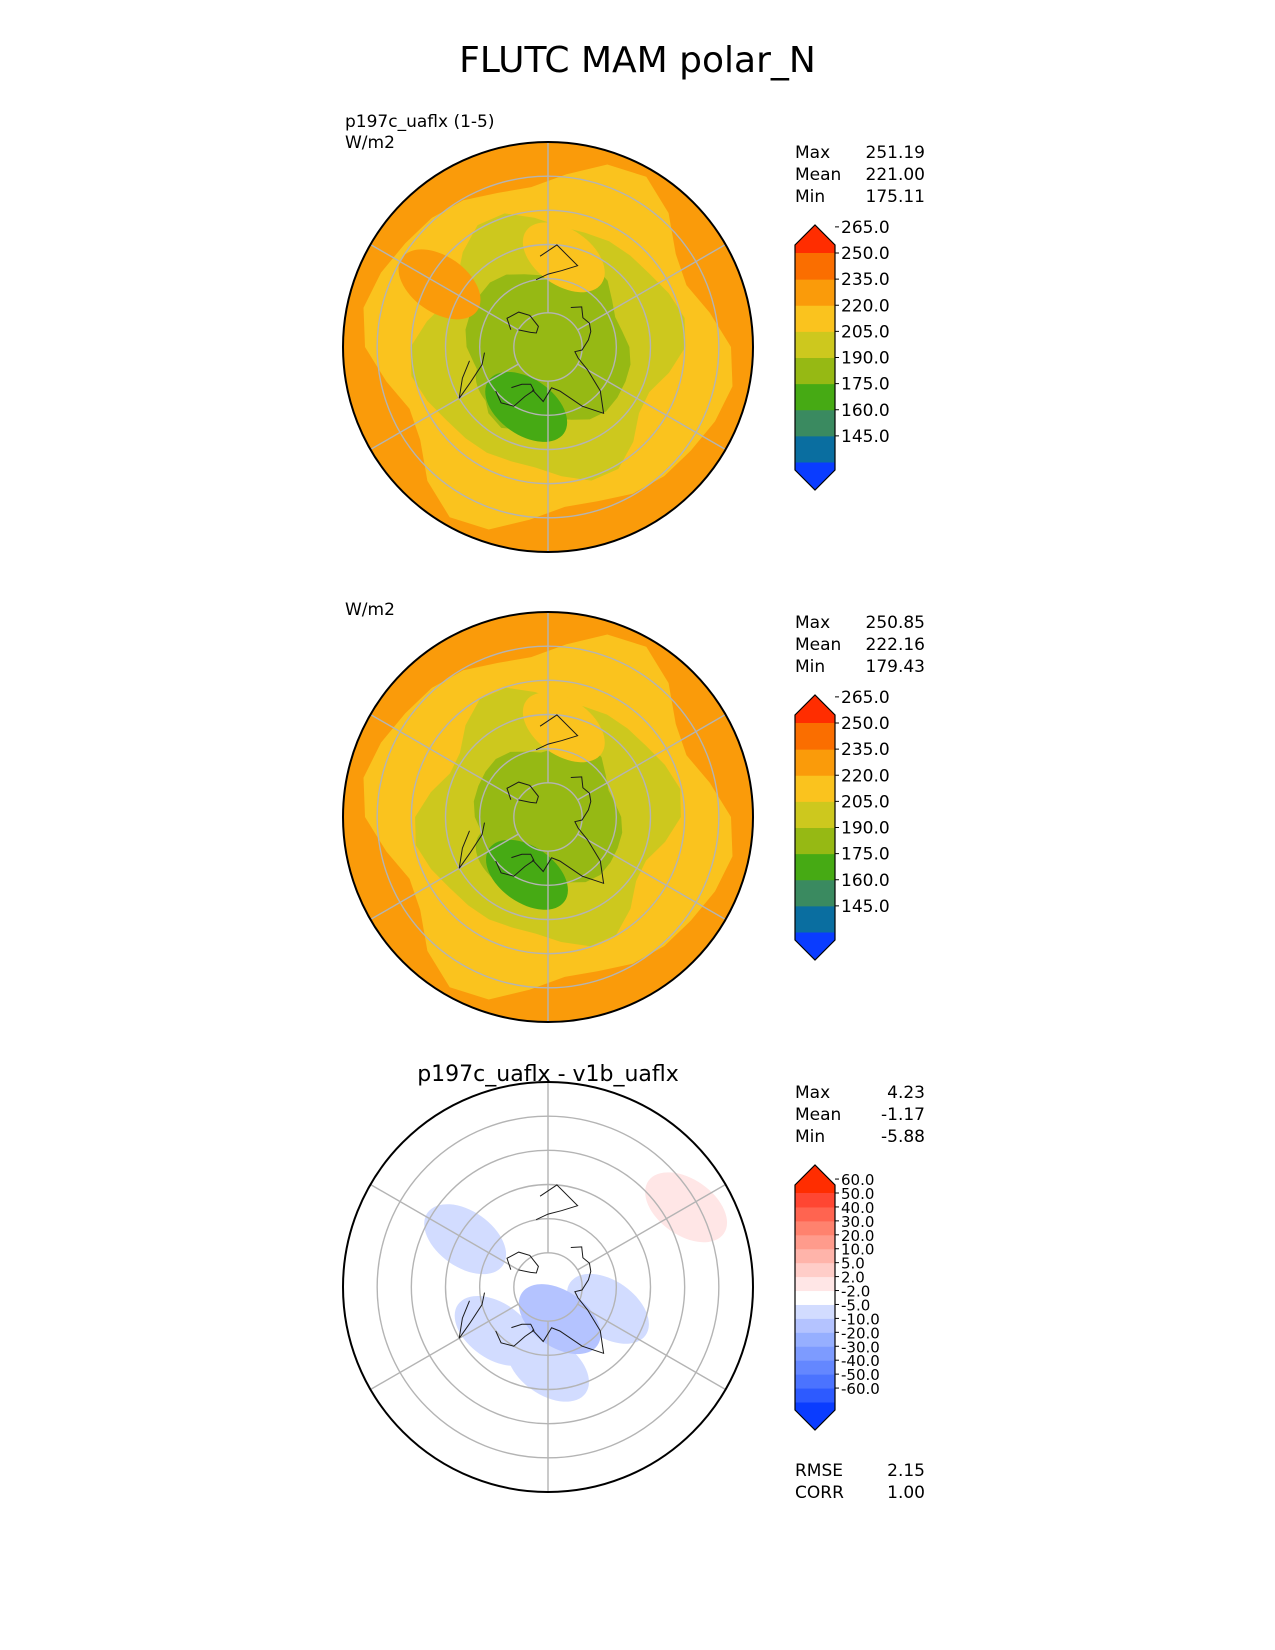 The width and height of the screenshot is (1275, 1650). What do you see at coordinates (865, 359) in the screenshot?
I see `colorbar-tick-label: 190.0` at bounding box center [865, 359].